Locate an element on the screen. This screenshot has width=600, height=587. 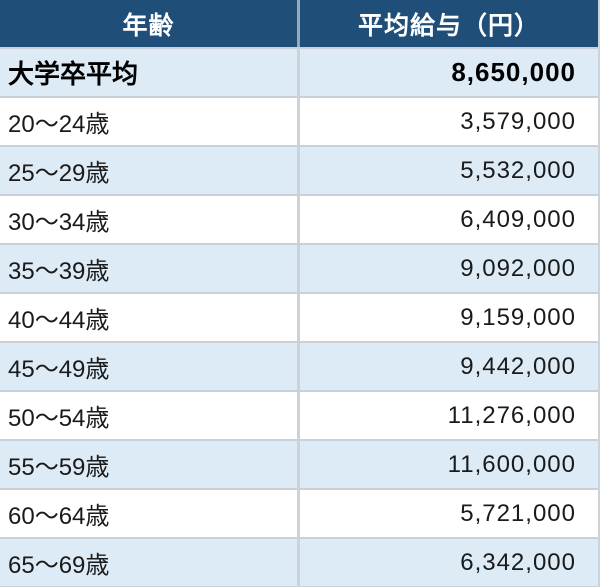
table-row: 30〜34歳 6,409,000 is located at coordinates (299, 220).